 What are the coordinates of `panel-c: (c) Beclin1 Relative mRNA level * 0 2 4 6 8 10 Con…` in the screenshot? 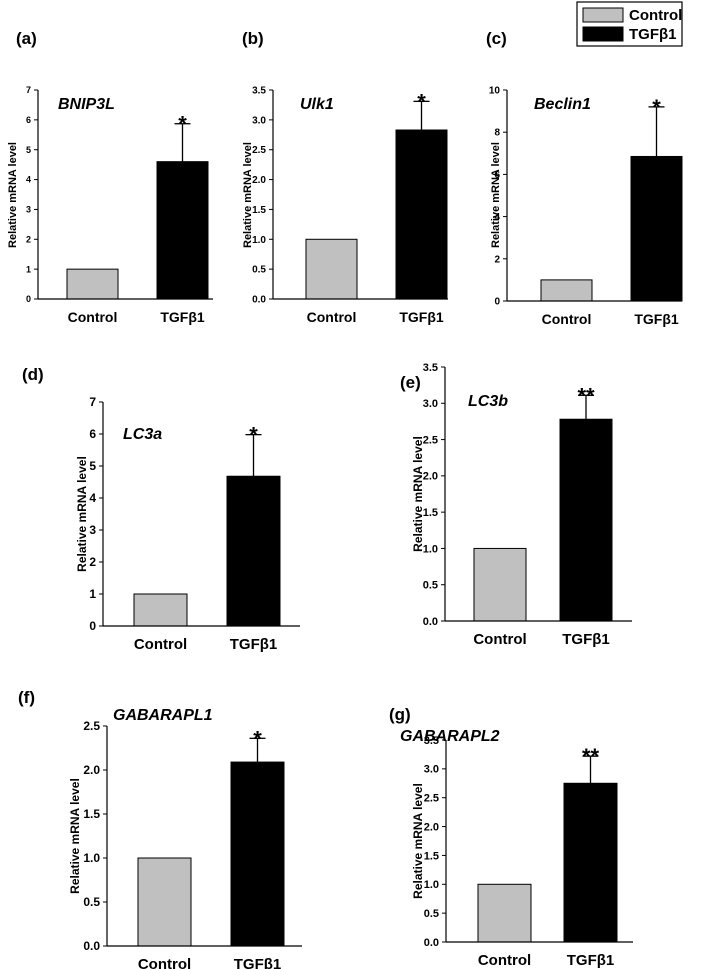 It's located at (584, 178).